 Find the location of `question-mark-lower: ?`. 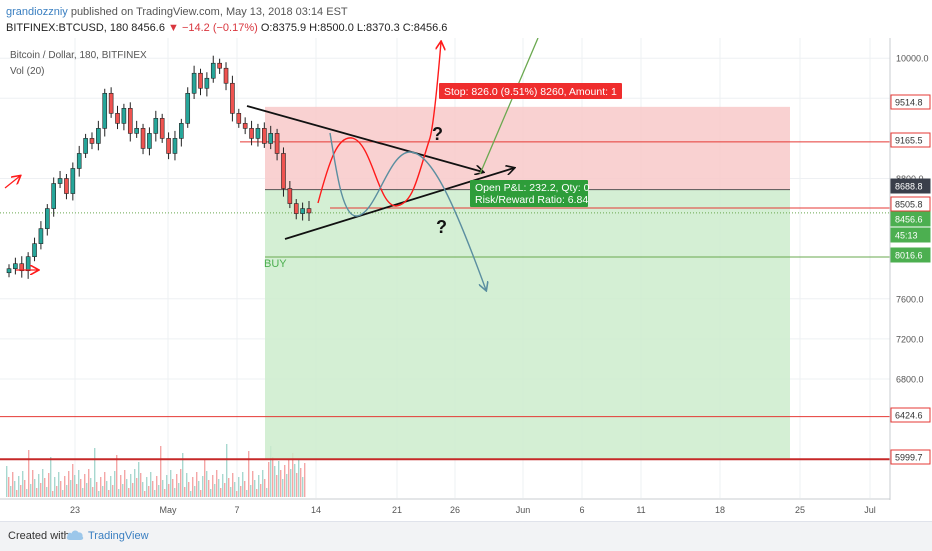

question-mark-lower: ? is located at coordinates (441, 227).